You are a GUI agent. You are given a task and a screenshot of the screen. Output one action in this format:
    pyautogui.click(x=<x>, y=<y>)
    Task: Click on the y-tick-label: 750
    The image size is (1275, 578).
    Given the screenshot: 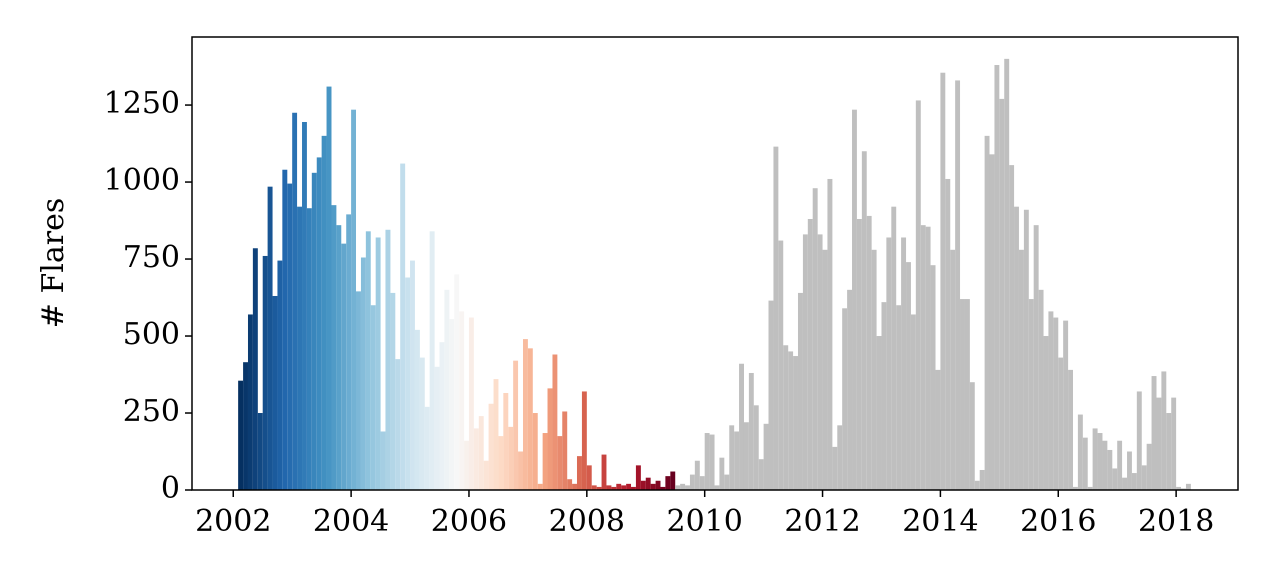 What is the action you would take?
    pyautogui.click(x=151, y=257)
    